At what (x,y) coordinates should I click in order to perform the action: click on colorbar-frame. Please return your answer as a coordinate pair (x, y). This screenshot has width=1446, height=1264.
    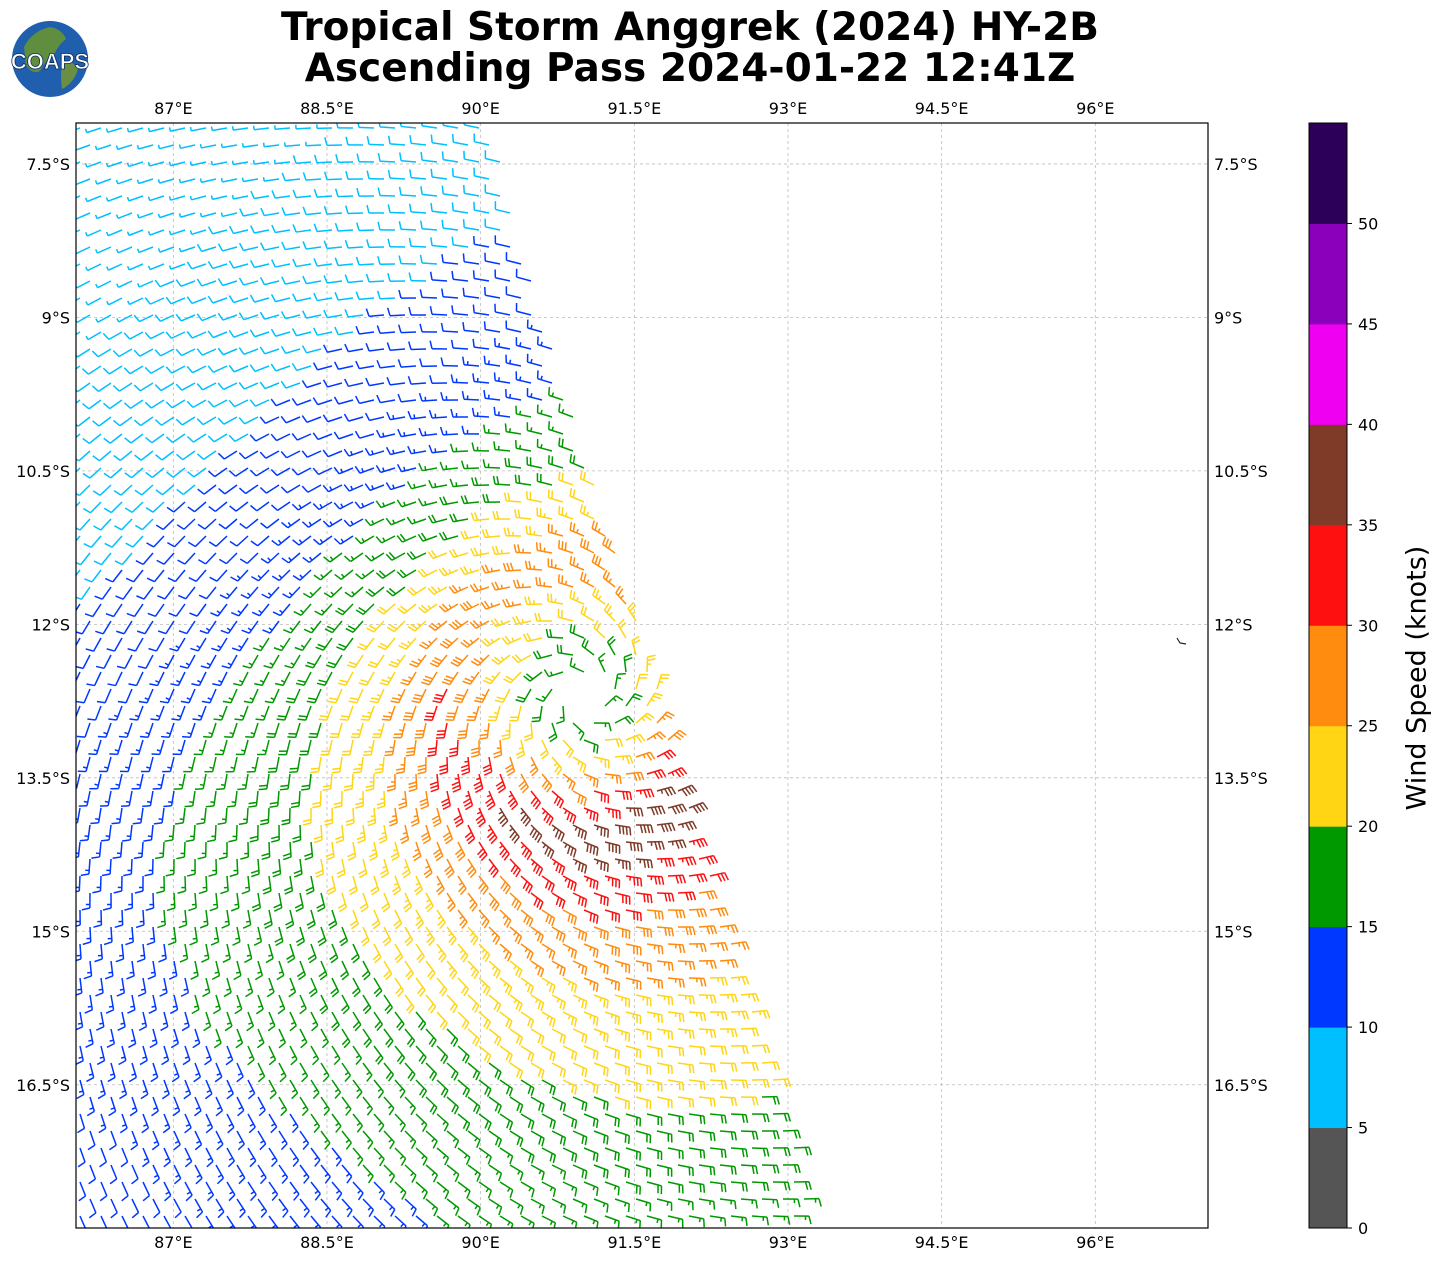
    Looking at the image, I should click on (1328, 675).